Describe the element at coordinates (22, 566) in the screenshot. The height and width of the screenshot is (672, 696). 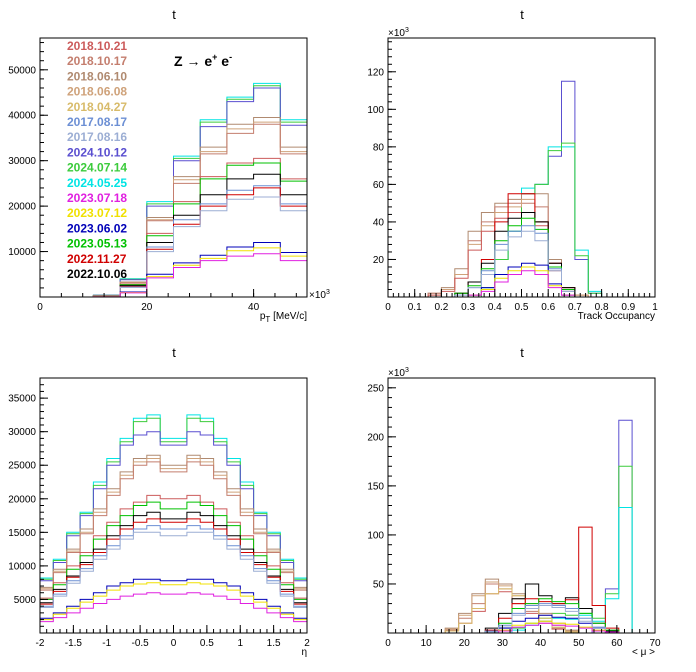
I see `y-tick-label: 10000` at that location.